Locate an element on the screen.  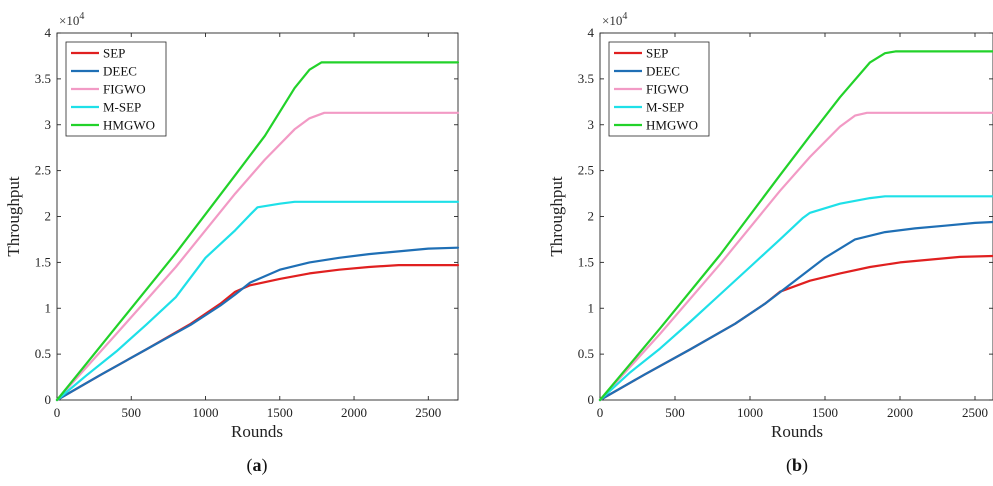
panel-label: (b) is located at coordinates (797, 465).